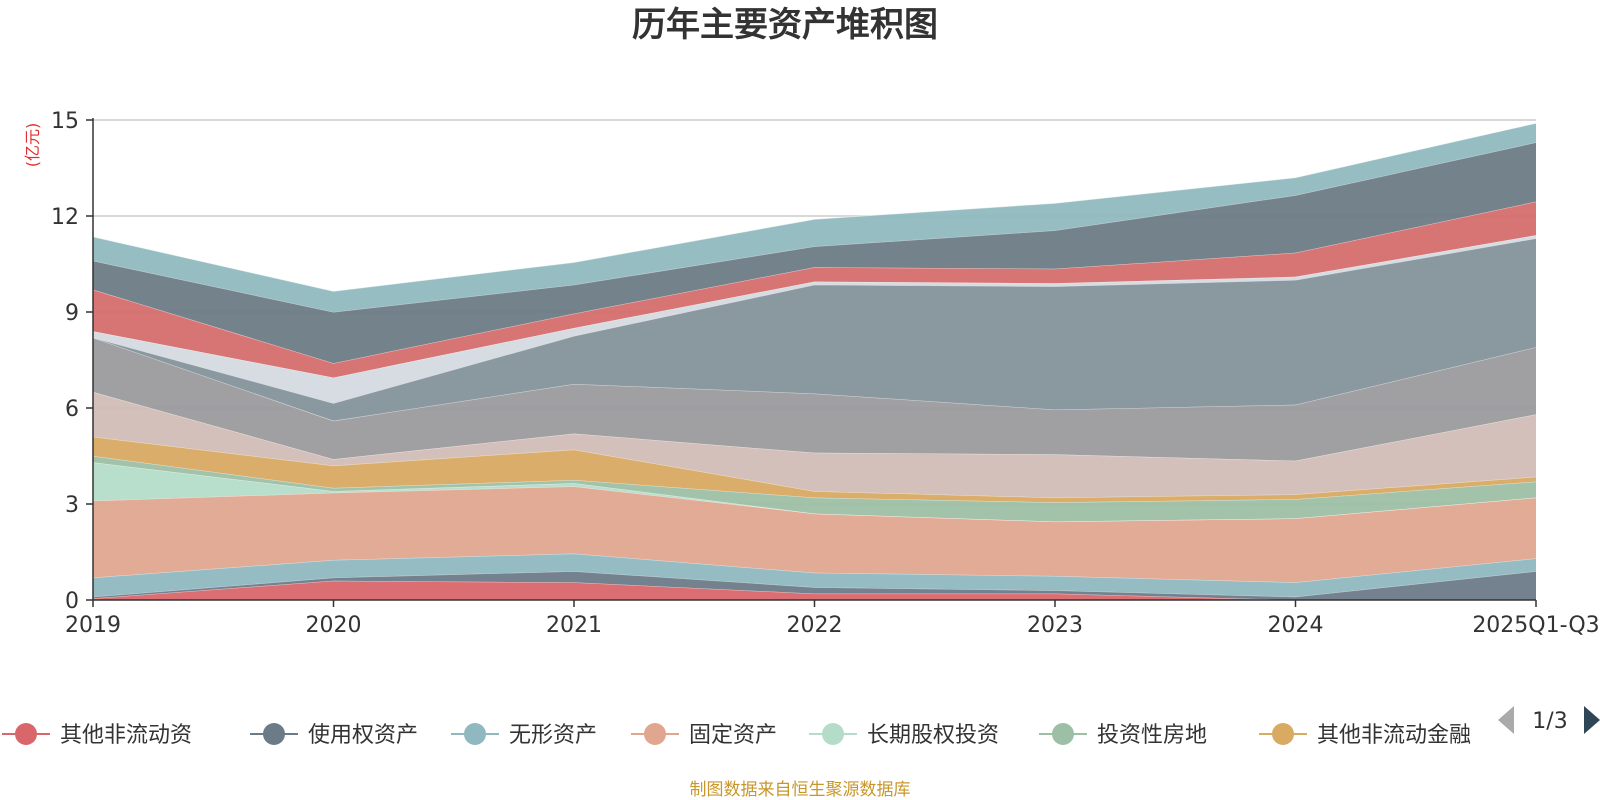  What do you see at coordinates (93, 625) in the screenshot?
I see `x-tick-label: 2019` at bounding box center [93, 625].